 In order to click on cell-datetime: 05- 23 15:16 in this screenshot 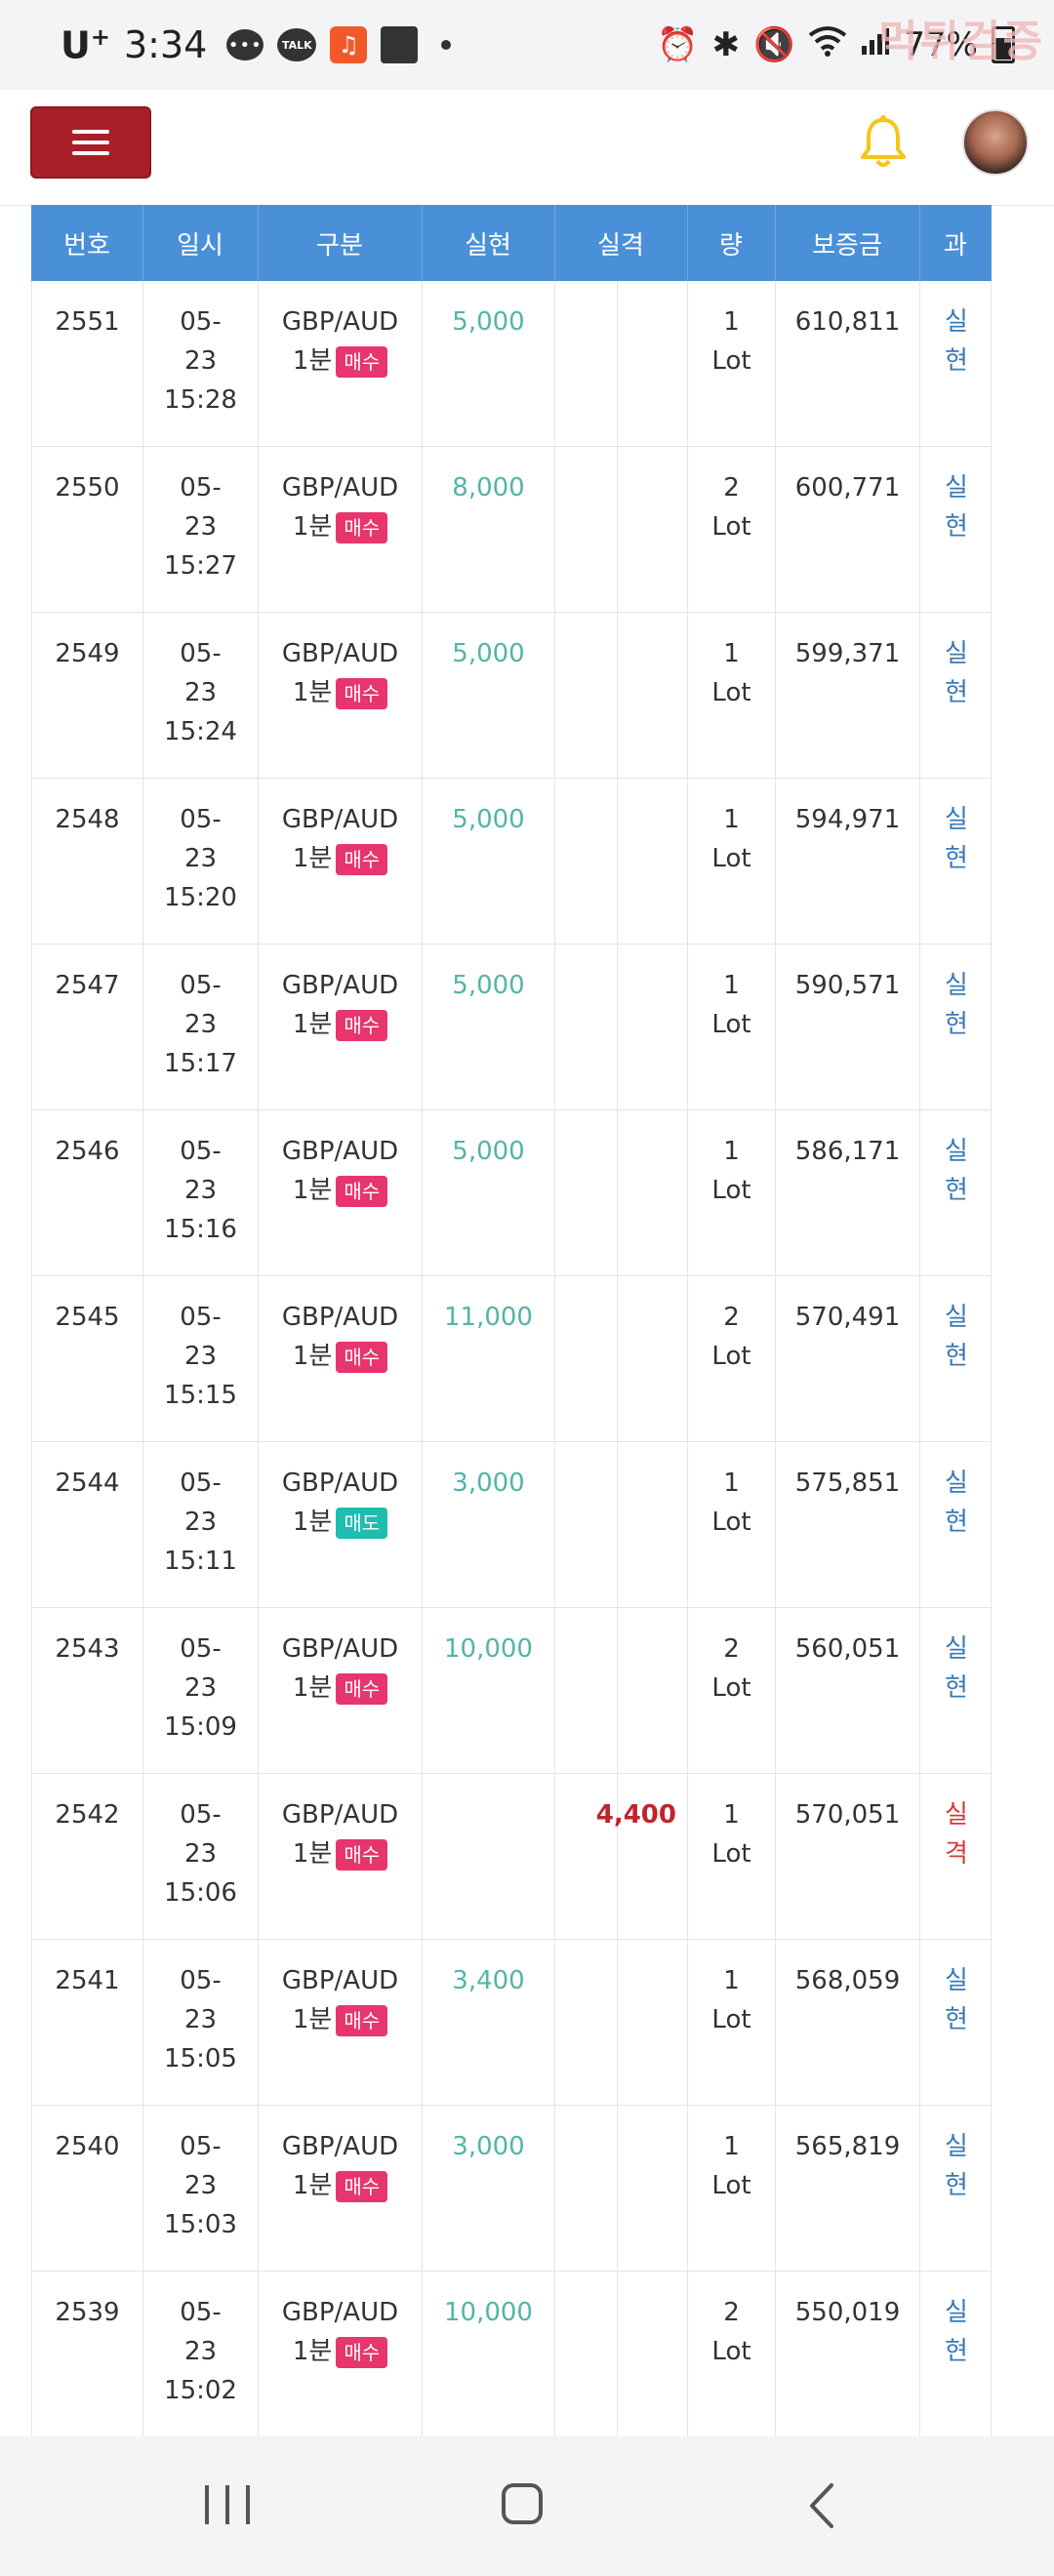, I will do `click(201, 1193)`.